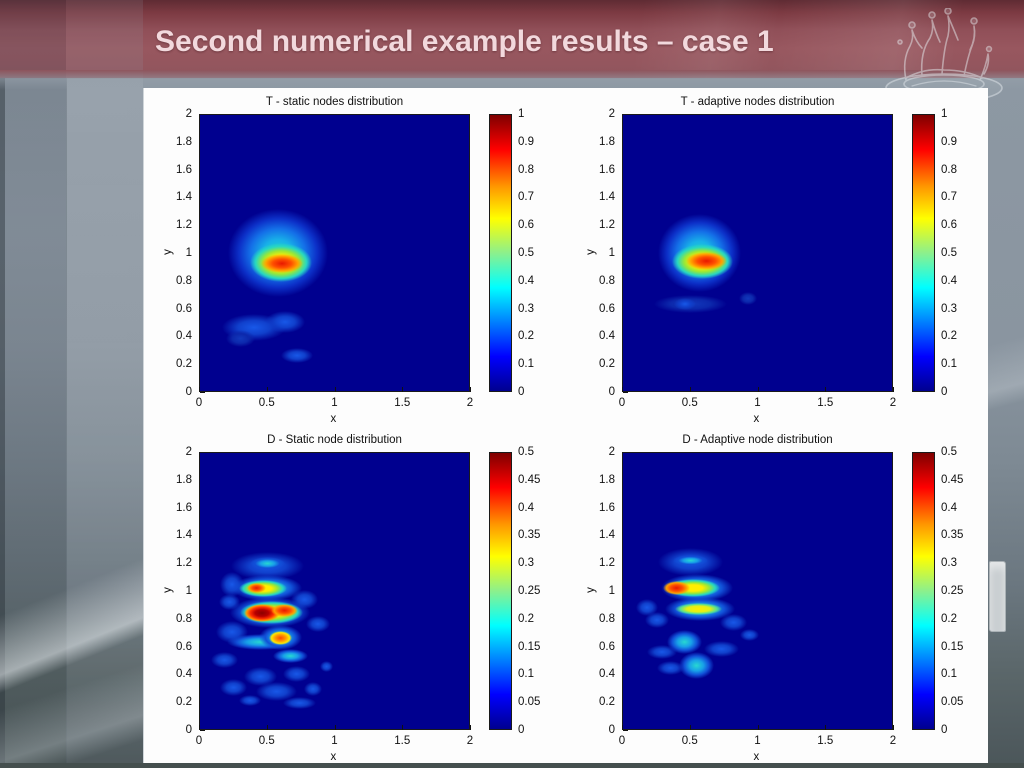 This screenshot has height=768, width=1024. Describe the element at coordinates (512, 80) in the screenshot. I see `banner-fade` at that location.